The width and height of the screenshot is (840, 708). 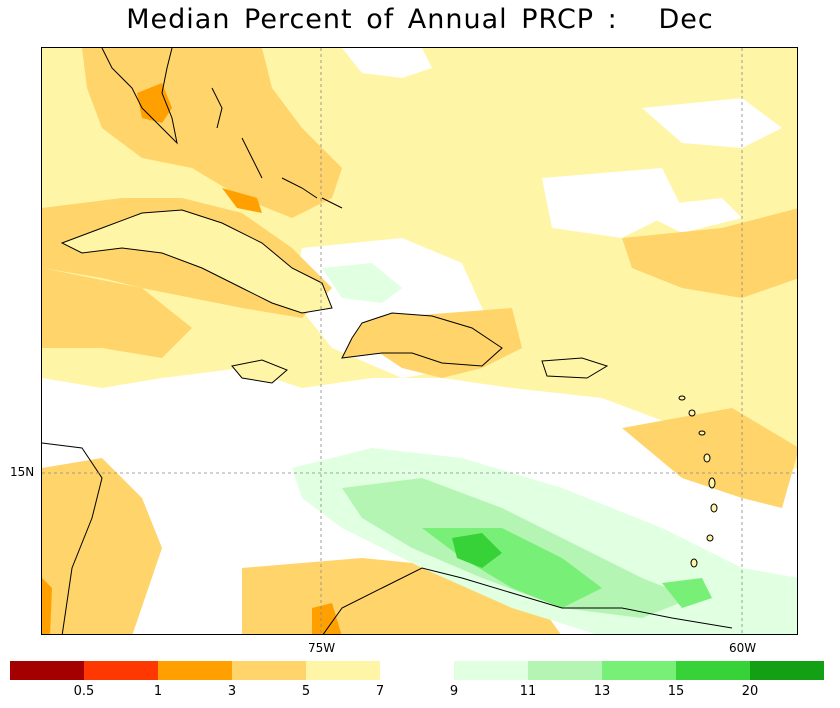 What do you see at coordinates (84, 691) in the screenshot?
I see `colorbar-tick-label: 0.5` at bounding box center [84, 691].